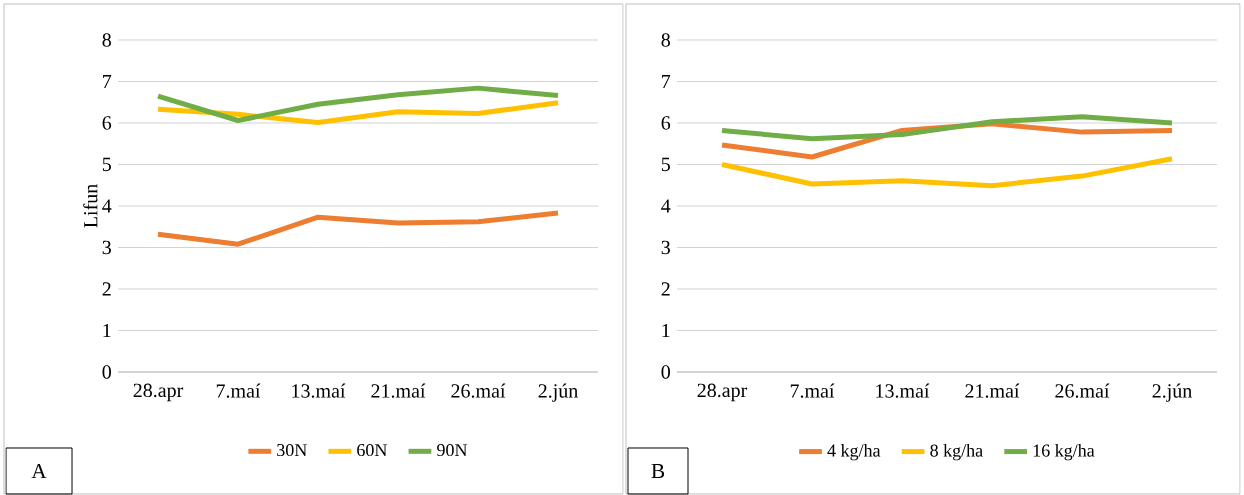 This screenshot has width=1244, height=495. Describe the element at coordinates (452, 450) in the screenshot. I see `legend-label: 90N` at that location.